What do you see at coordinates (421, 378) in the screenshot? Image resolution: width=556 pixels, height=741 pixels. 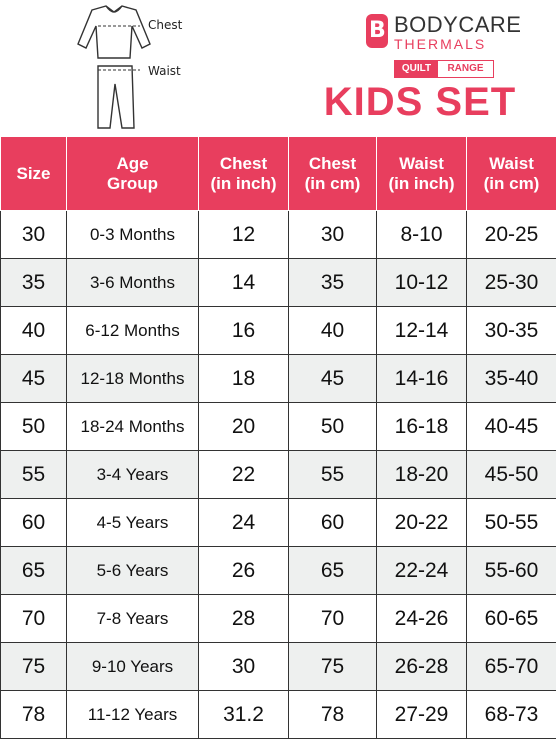 I see `cell-waist-inch: 14-16` at bounding box center [421, 378].